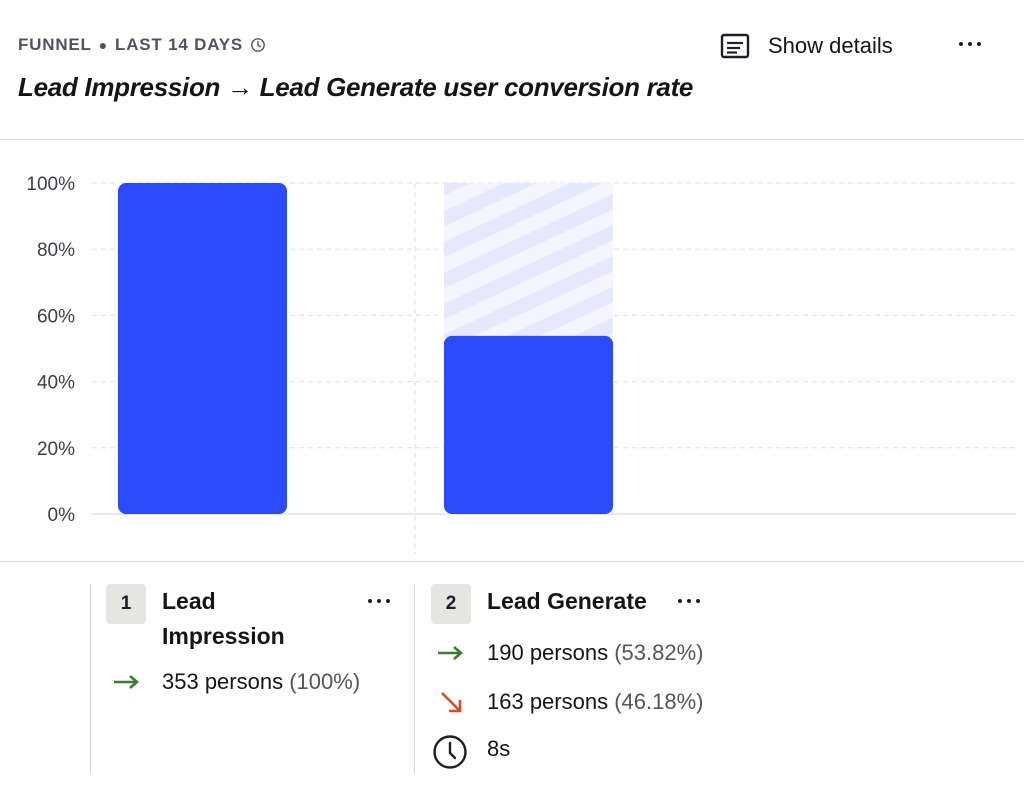 Image resolution: width=1024 pixels, height=805 pixels. I want to click on dropped-count: 163 persons, so click(548, 701).